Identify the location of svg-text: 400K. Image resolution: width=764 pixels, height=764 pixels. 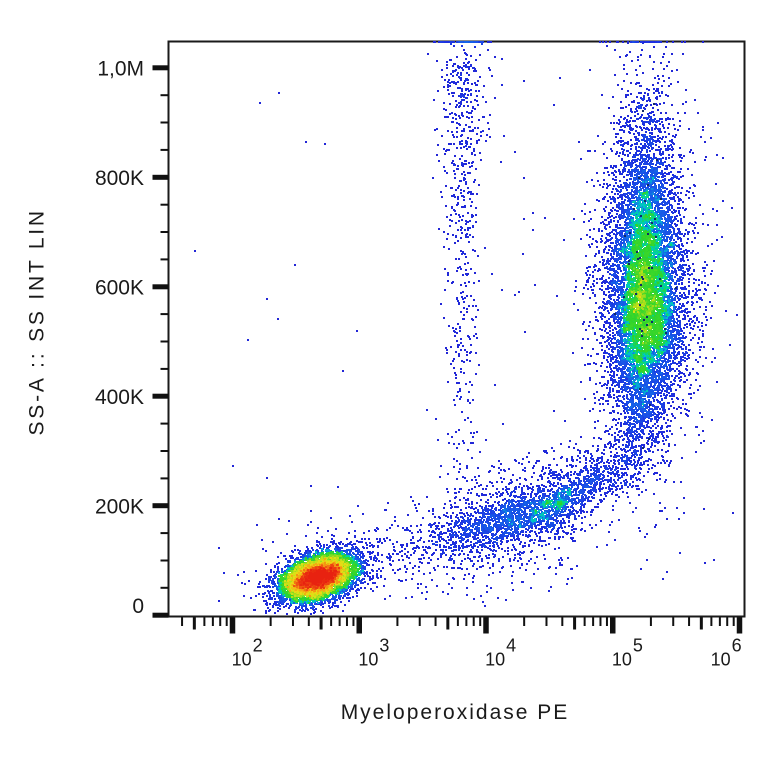
(119, 397).